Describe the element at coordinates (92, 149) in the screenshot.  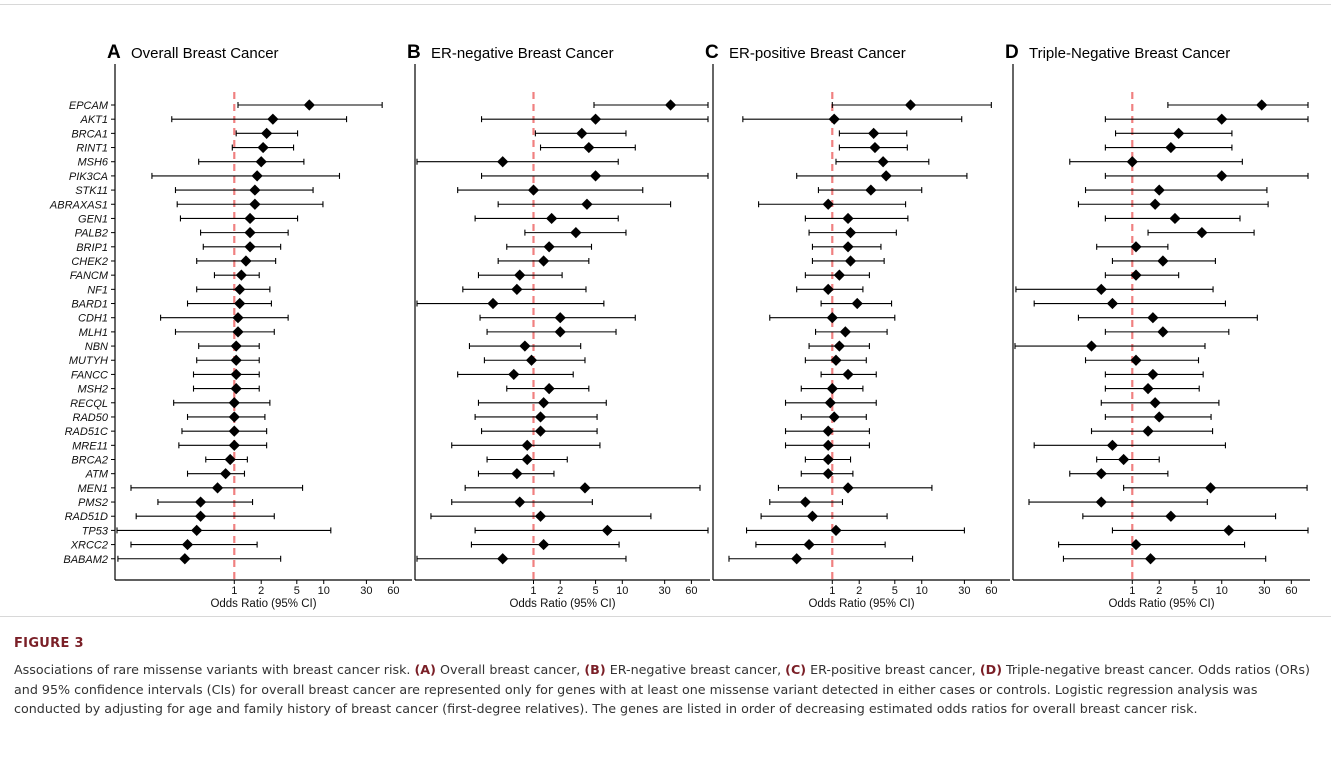
I see `gene-label: RINT1` at that location.